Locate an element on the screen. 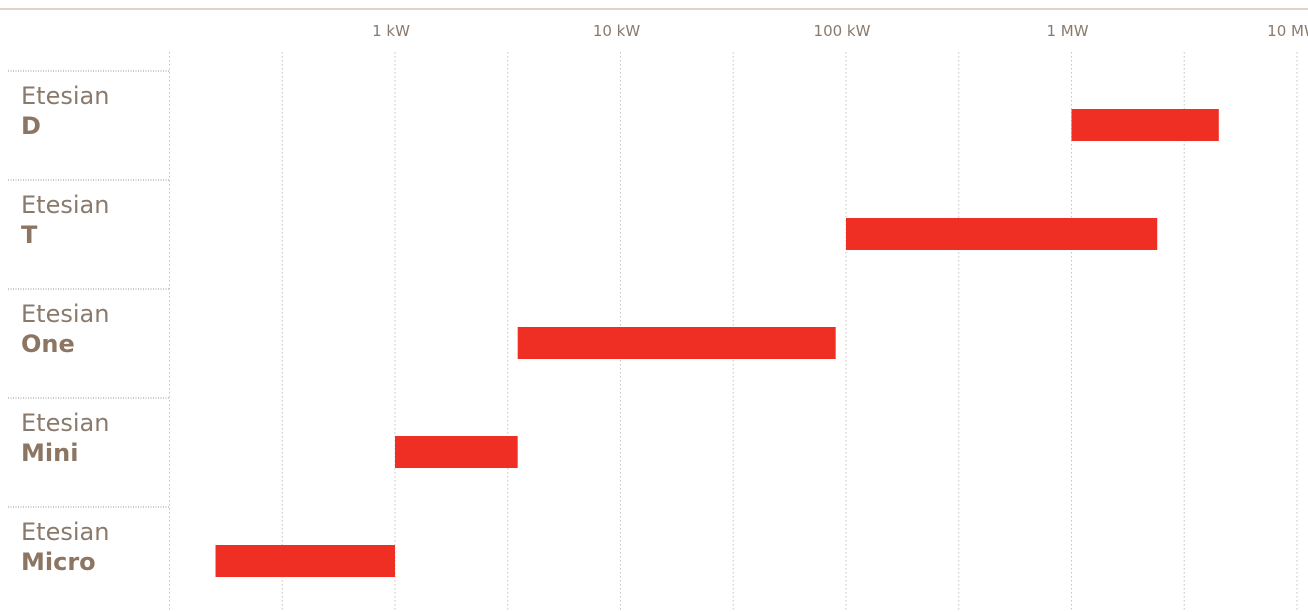  x-tick-label: 1 MW is located at coordinates (1067, 31).